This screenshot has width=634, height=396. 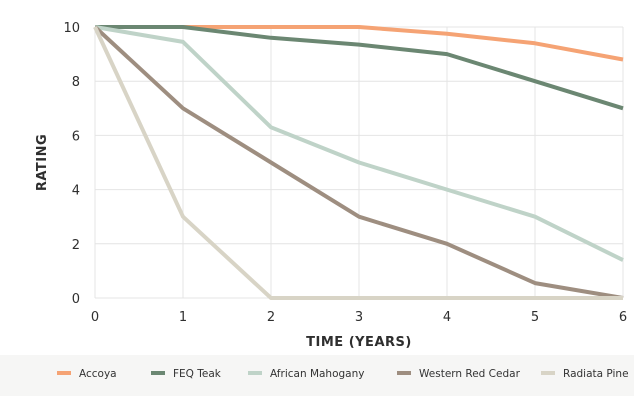 I want to click on legend-item-western-red-cedar: Western Red Cedar, so click(x=459, y=374).